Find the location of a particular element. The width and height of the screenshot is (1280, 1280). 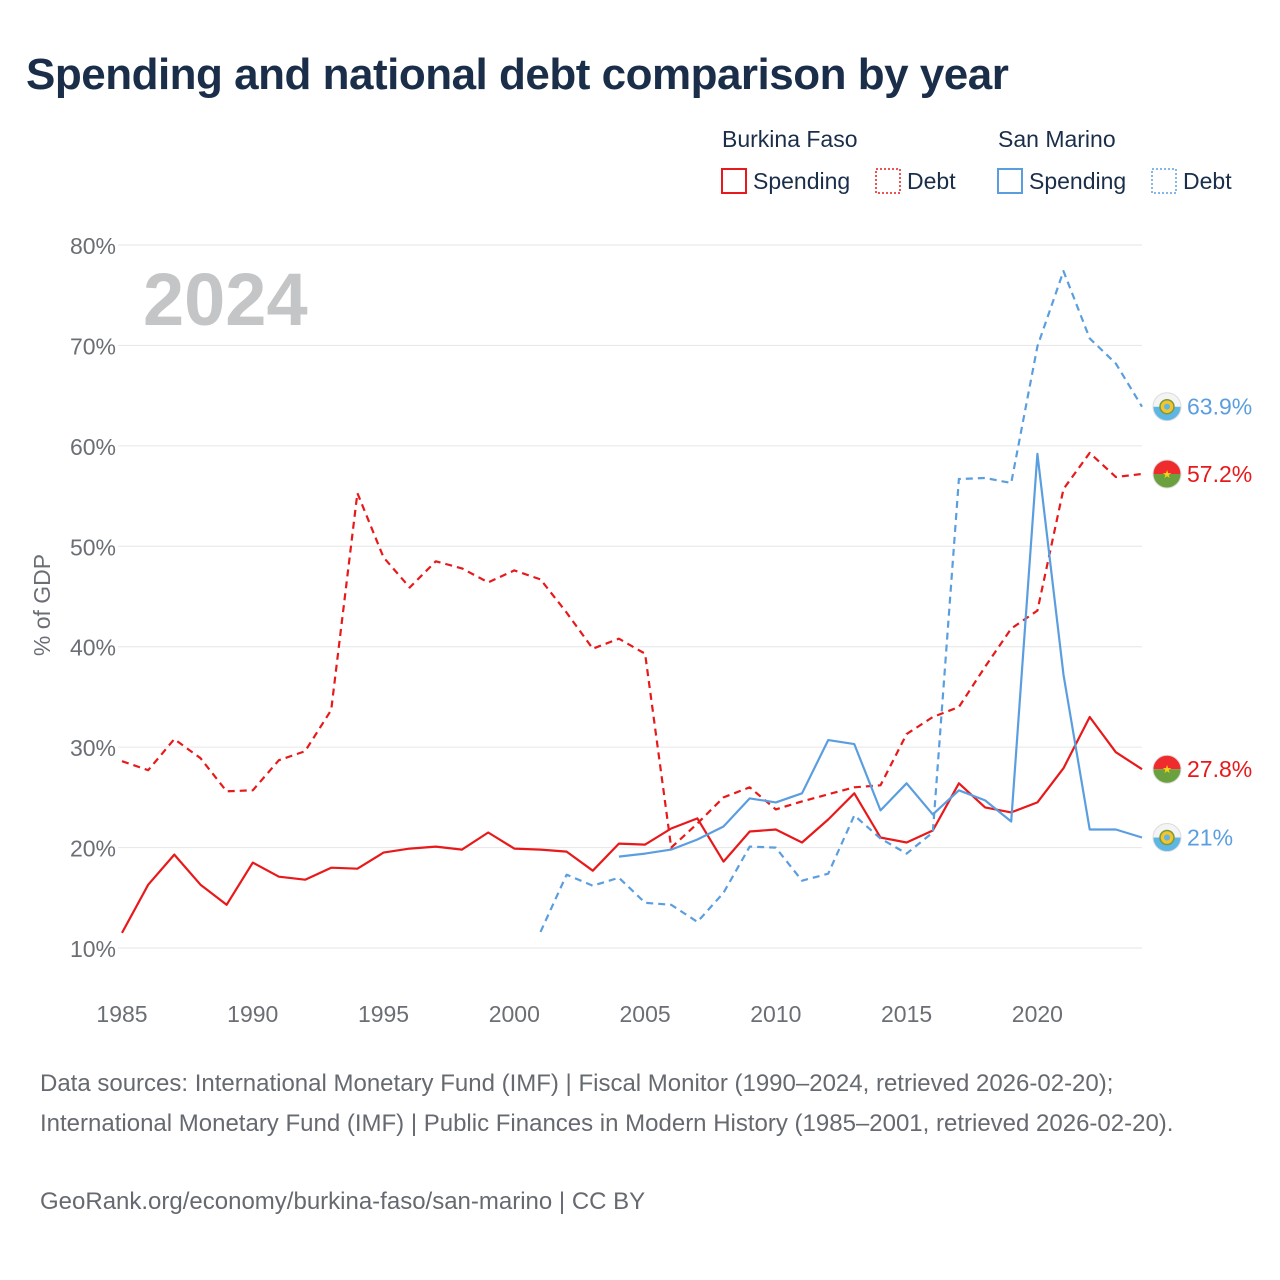

y-tick-label: 10% is located at coordinates (93, 949).